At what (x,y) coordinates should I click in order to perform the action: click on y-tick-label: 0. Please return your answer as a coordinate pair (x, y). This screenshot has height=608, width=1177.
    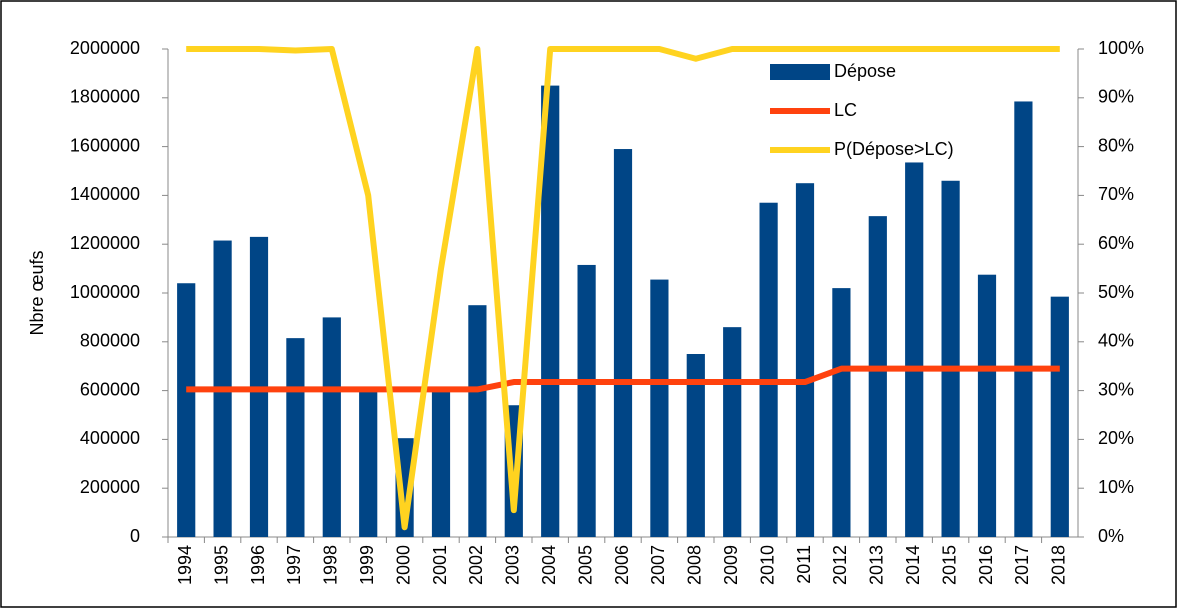
    Looking at the image, I should click on (135, 536).